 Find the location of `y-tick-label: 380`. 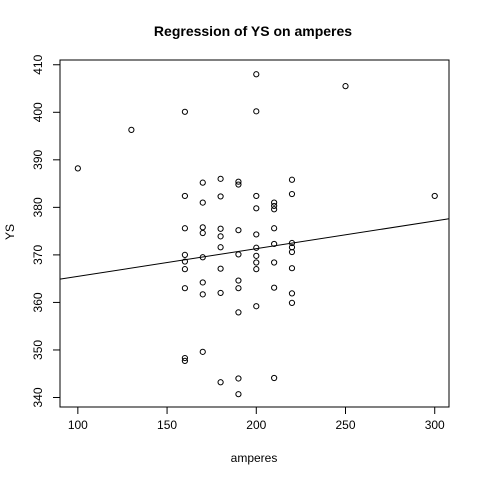

y-tick-label: 380 is located at coordinates (38, 207).